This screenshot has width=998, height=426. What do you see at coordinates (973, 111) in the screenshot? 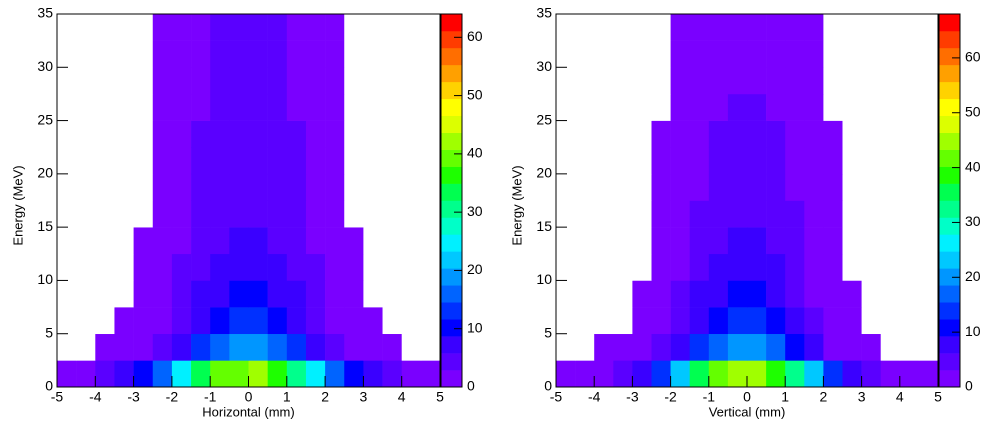
I see `z-tick-label: 50` at bounding box center [973, 111].